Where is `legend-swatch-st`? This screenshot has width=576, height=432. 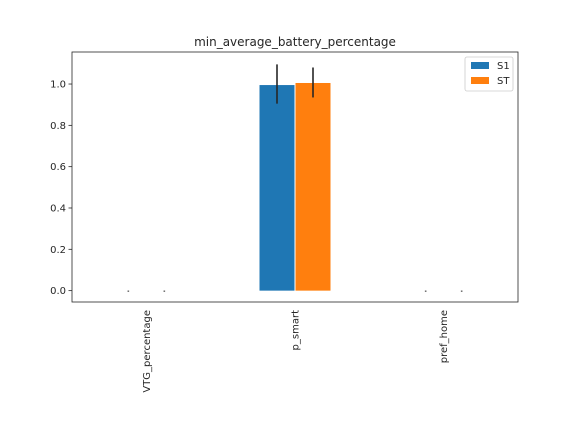 legend-swatch-st is located at coordinates (480, 80).